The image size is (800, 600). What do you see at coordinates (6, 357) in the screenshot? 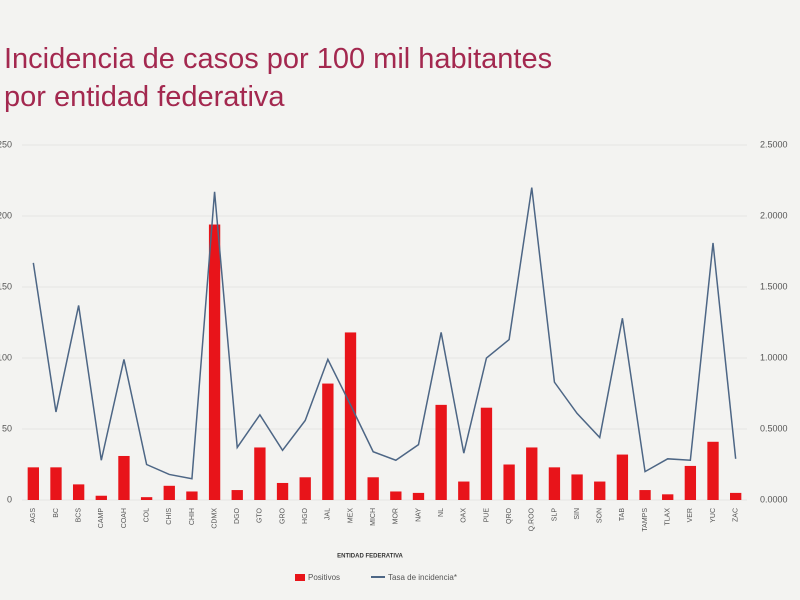
I see `y-tick-label: 100` at bounding box center [6, 357].